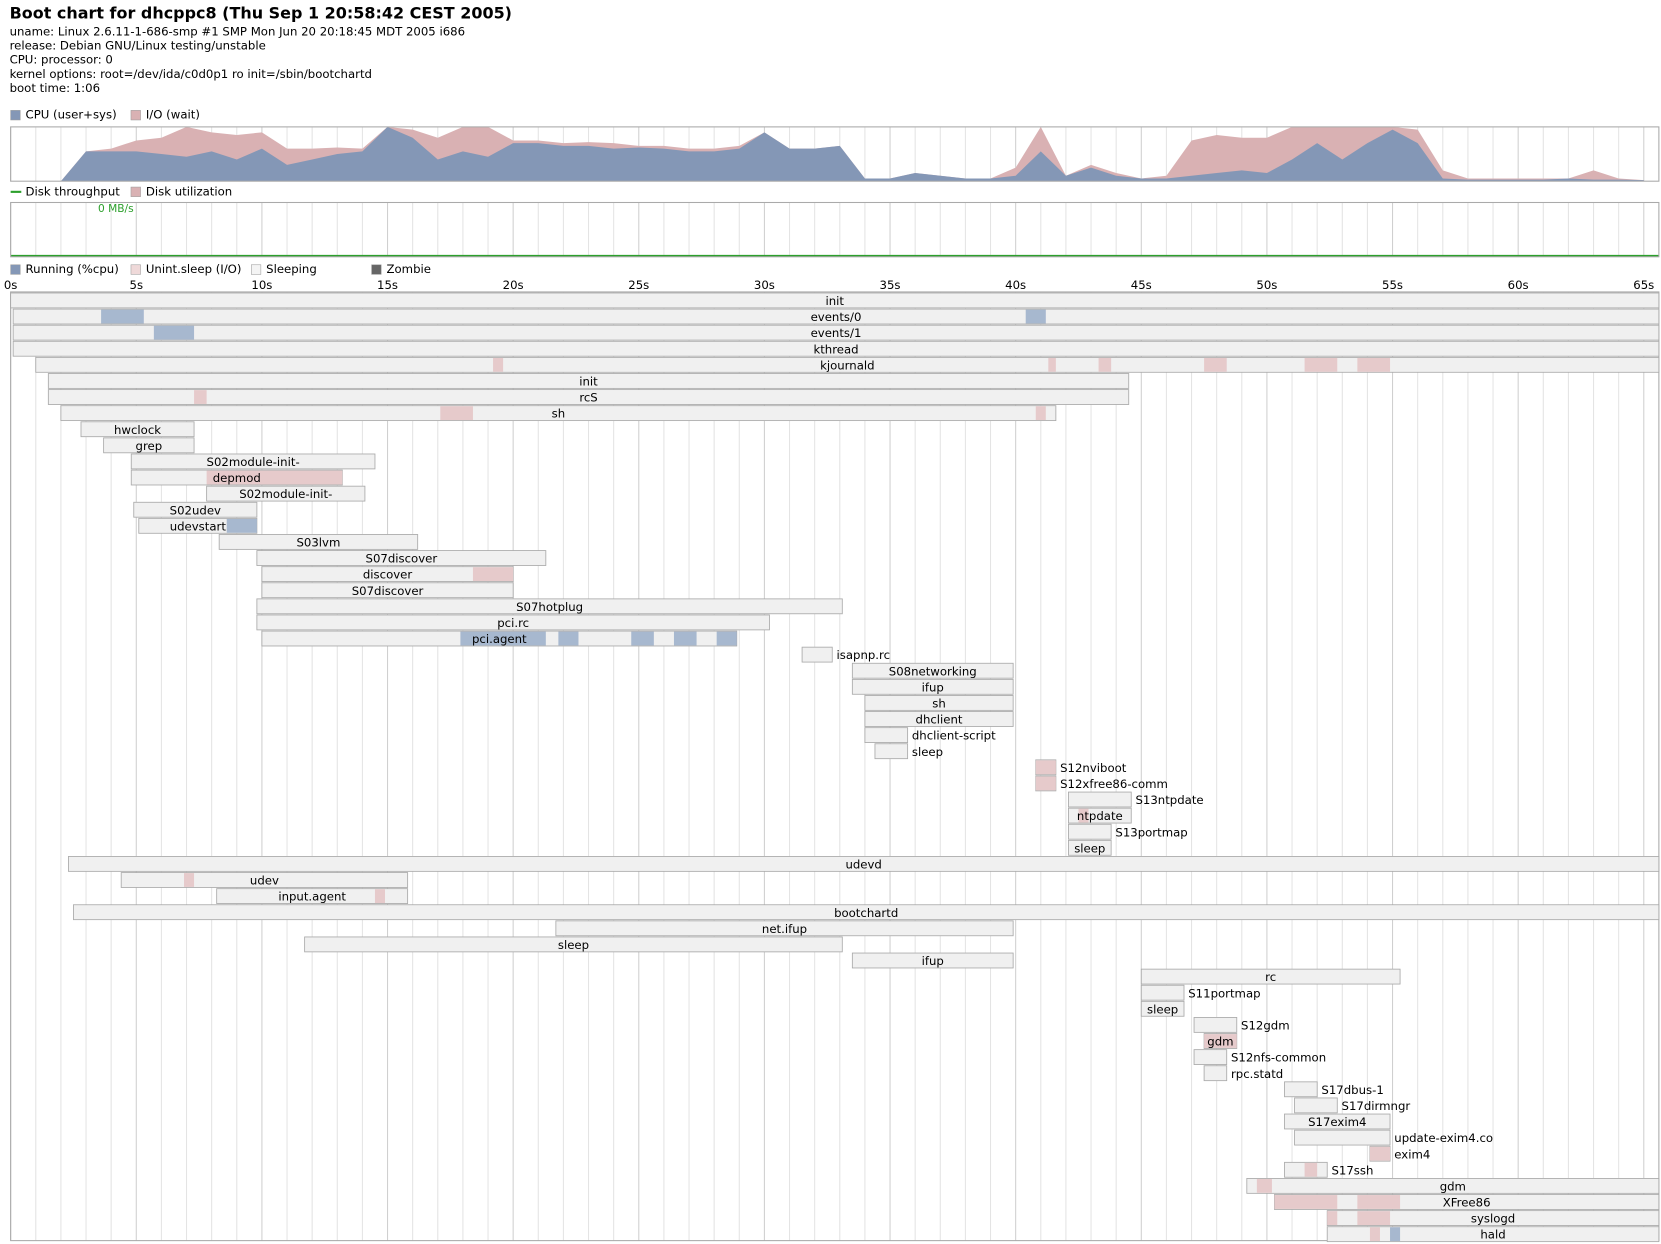 The height and width of the screenshot is (1244, 1661). What do you see at coordinates (513, 622) in the screenshot?
I see `process-row: pci.rc` at bounding box center [513, 622].